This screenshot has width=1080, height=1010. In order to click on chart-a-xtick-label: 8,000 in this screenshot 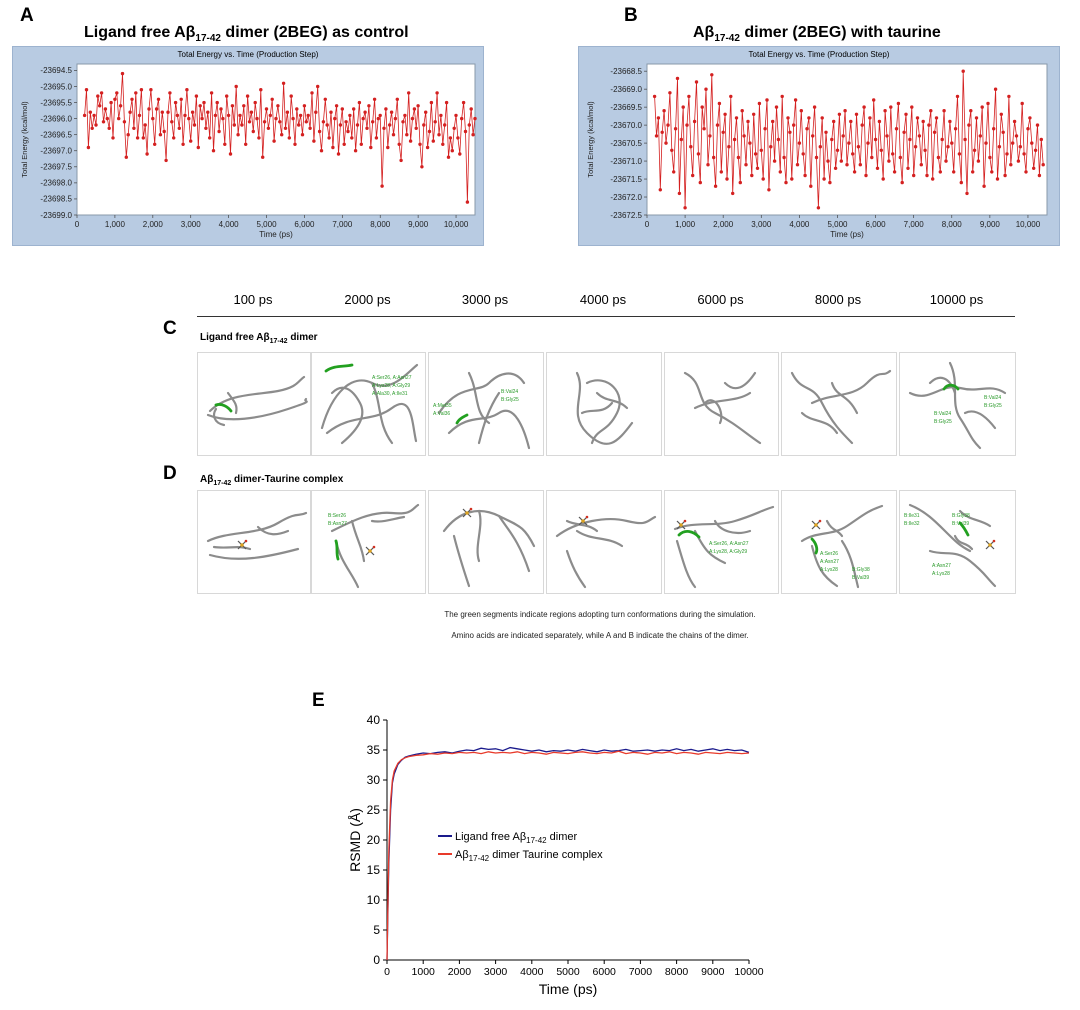, I will do `click(380, 224)`.